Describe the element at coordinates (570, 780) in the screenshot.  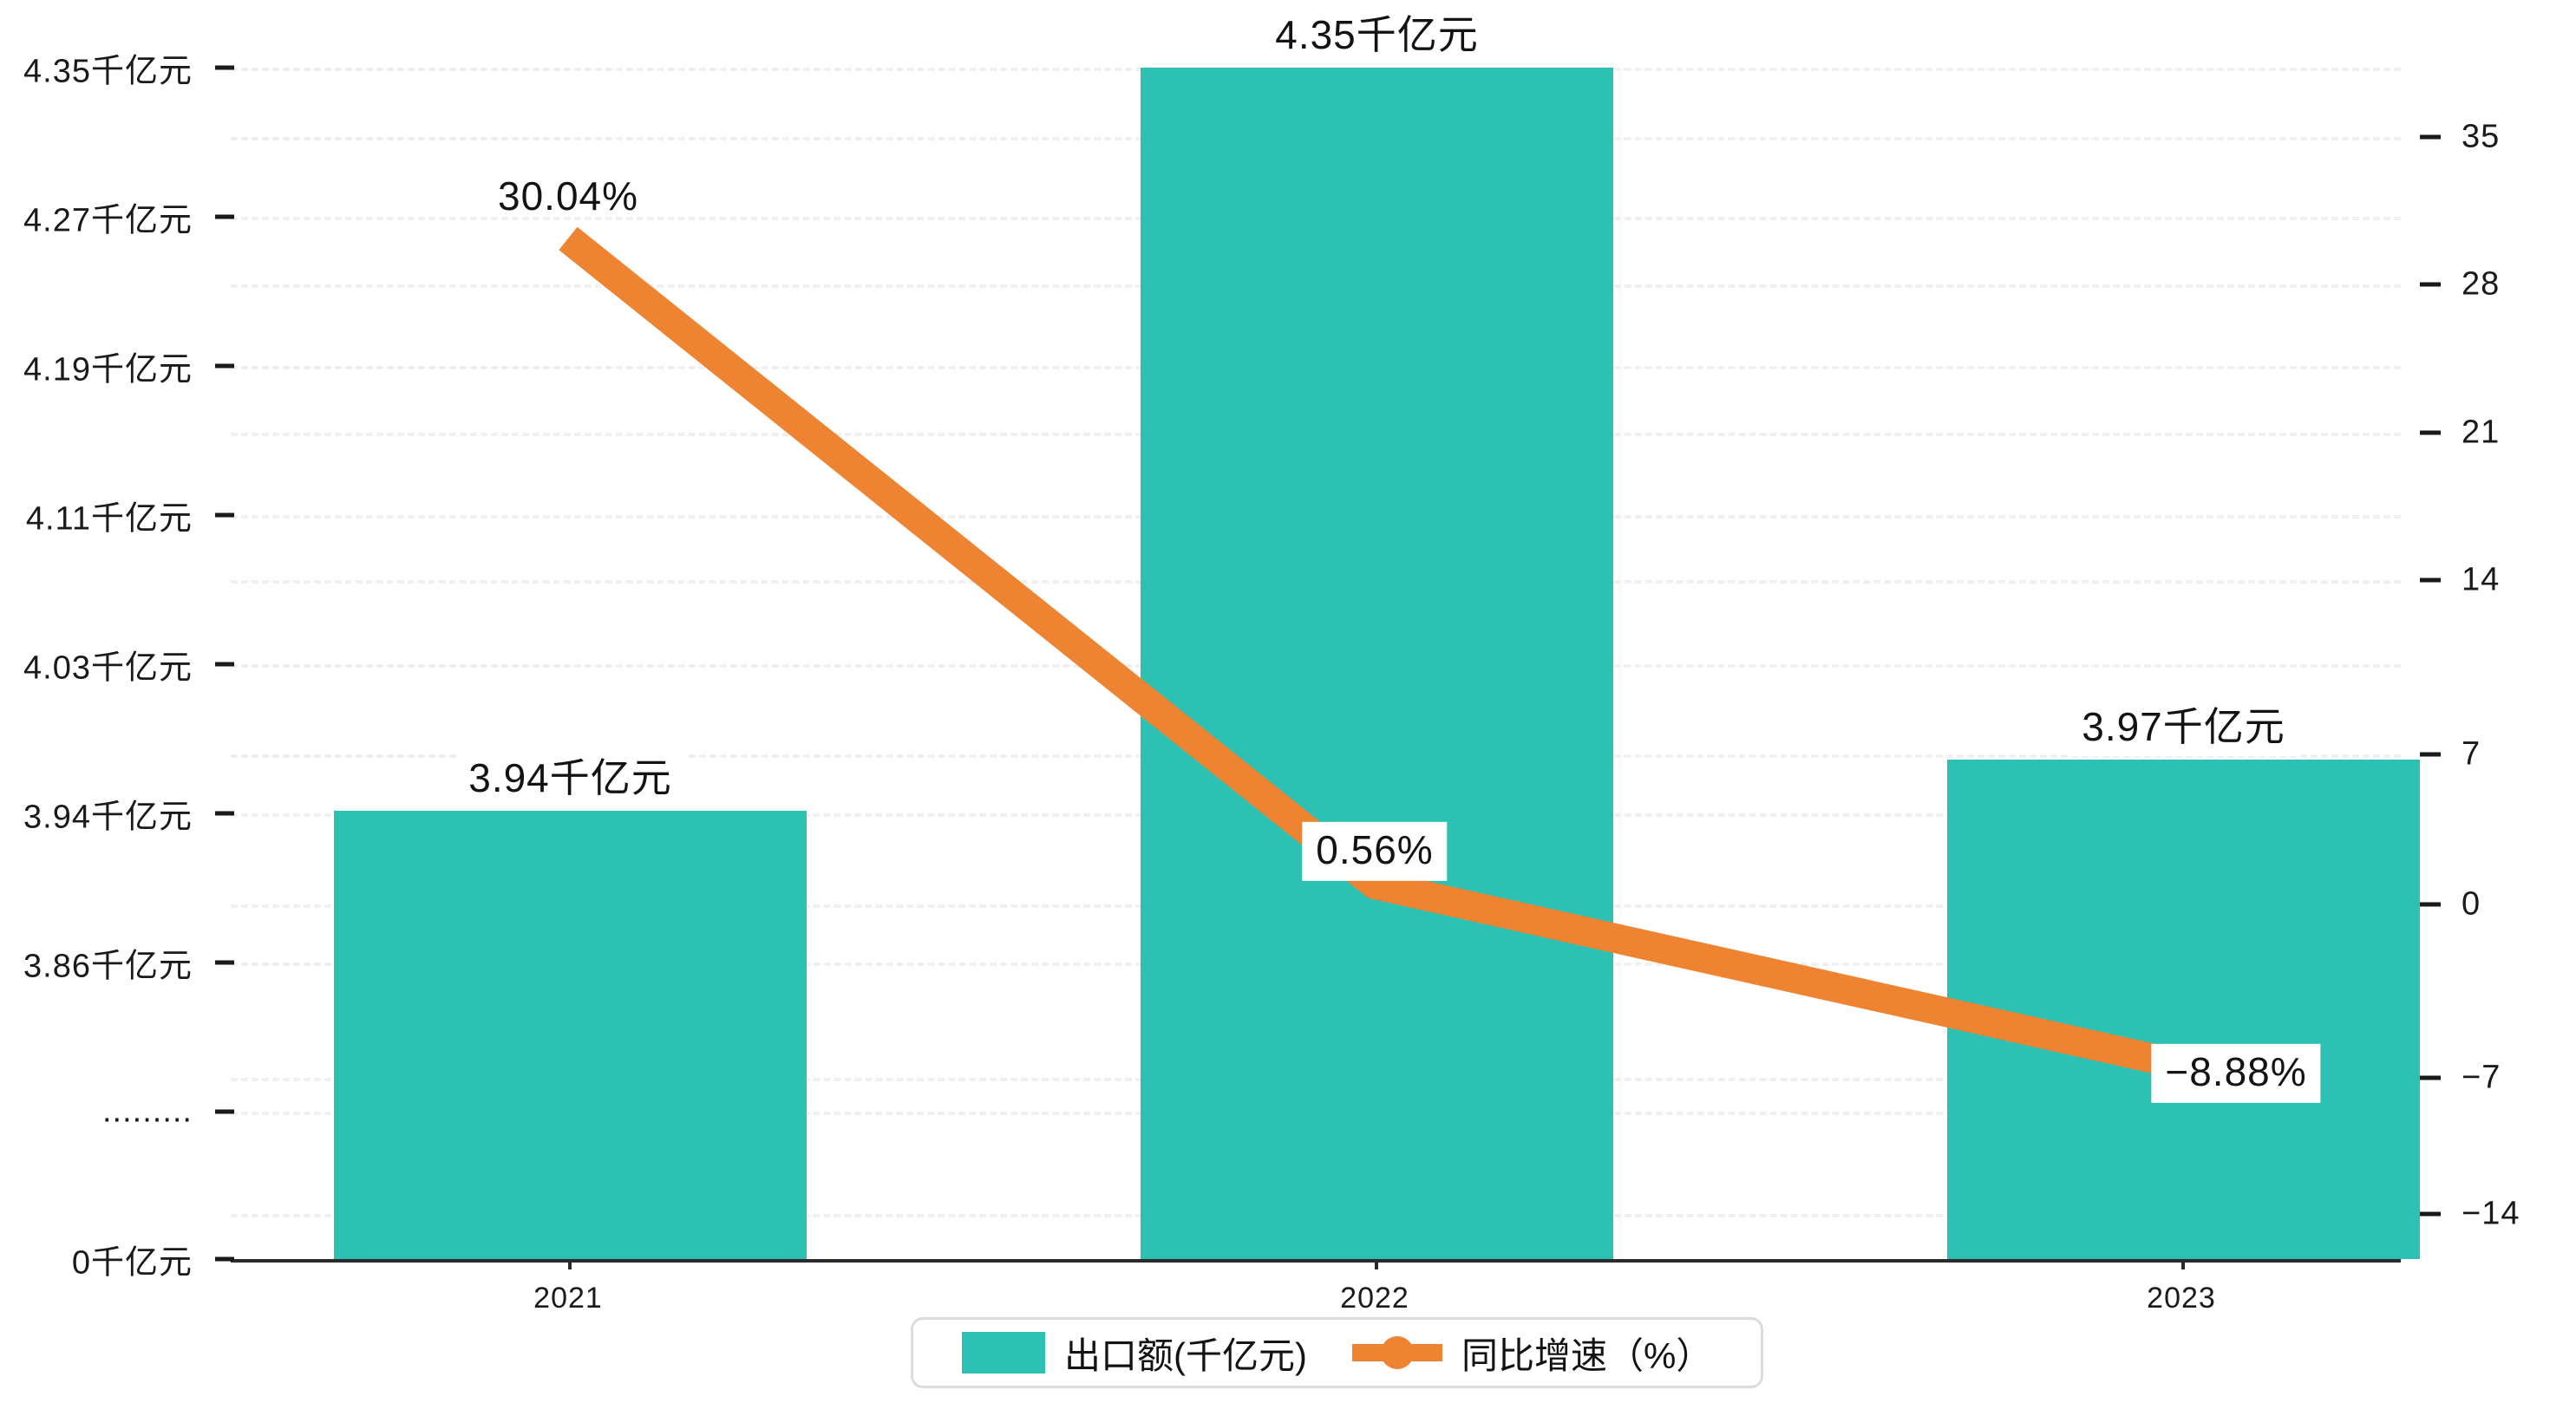
I see `bar-value-label-2021: 3.94千亿元` at that location.